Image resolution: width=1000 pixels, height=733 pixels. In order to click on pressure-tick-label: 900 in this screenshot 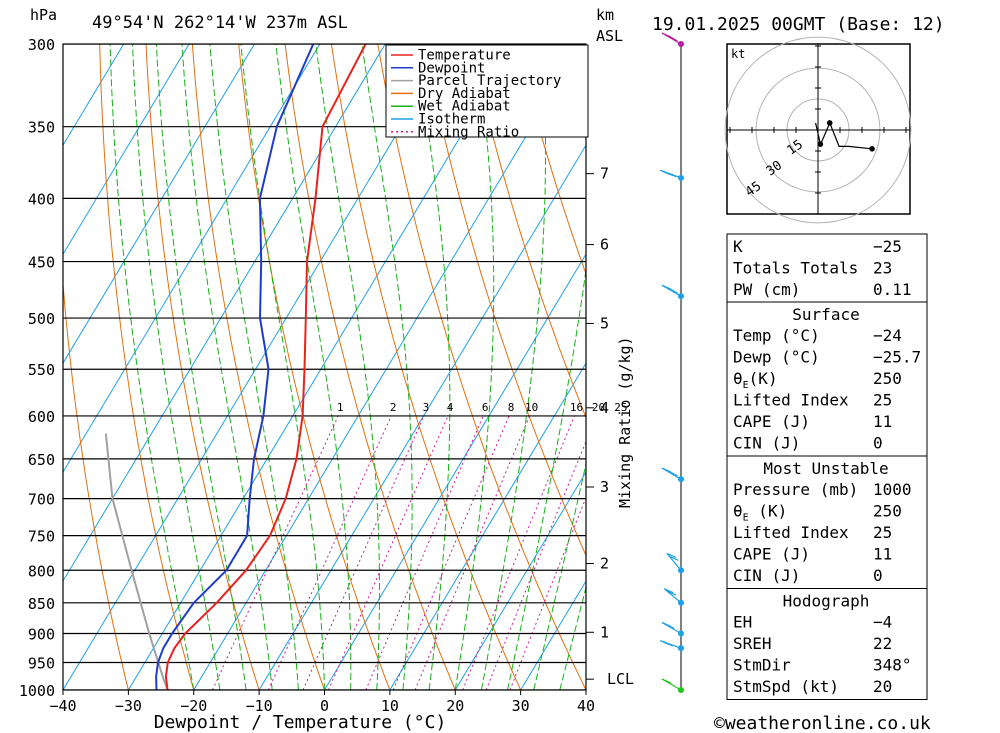, I will do `click(41, 634)`.